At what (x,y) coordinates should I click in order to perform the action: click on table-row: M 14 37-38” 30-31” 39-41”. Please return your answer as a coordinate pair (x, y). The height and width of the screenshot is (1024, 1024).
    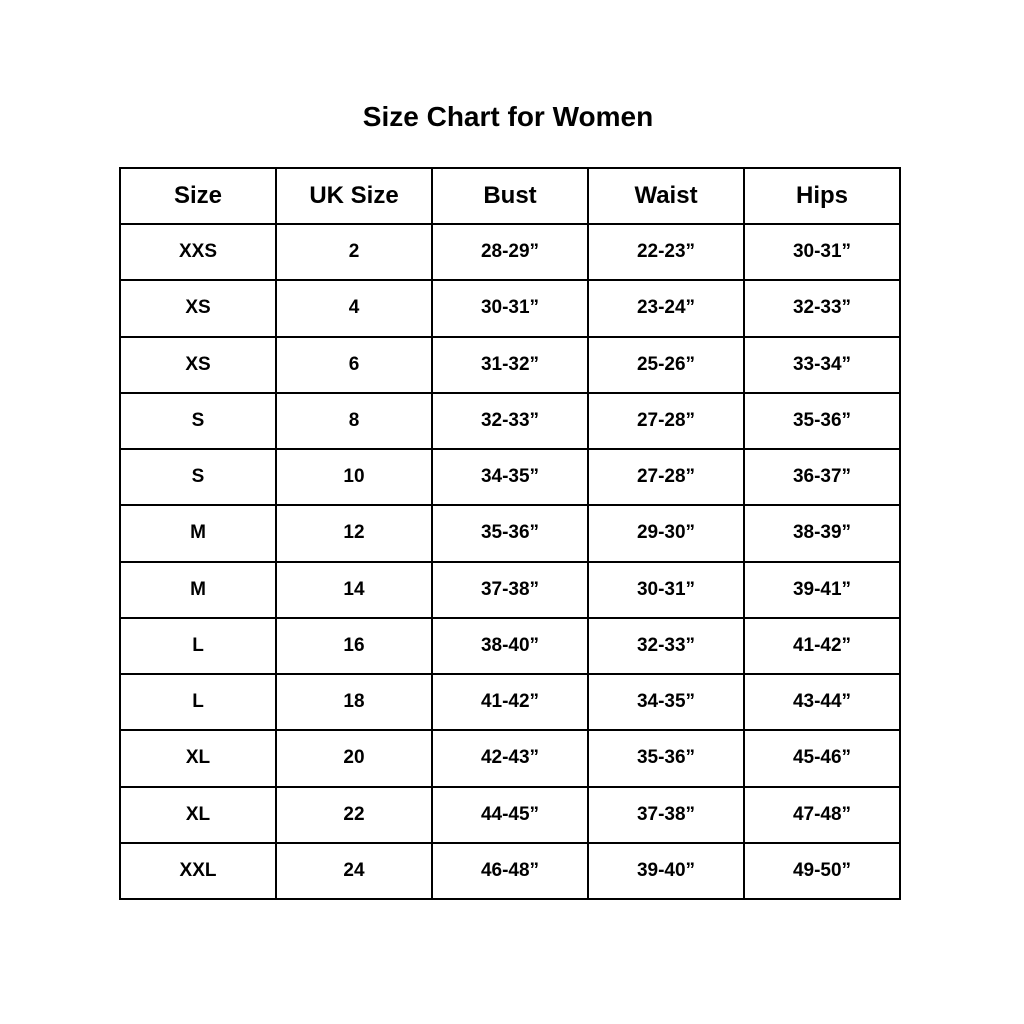
    Looking at the image, I should click on (510, 589).